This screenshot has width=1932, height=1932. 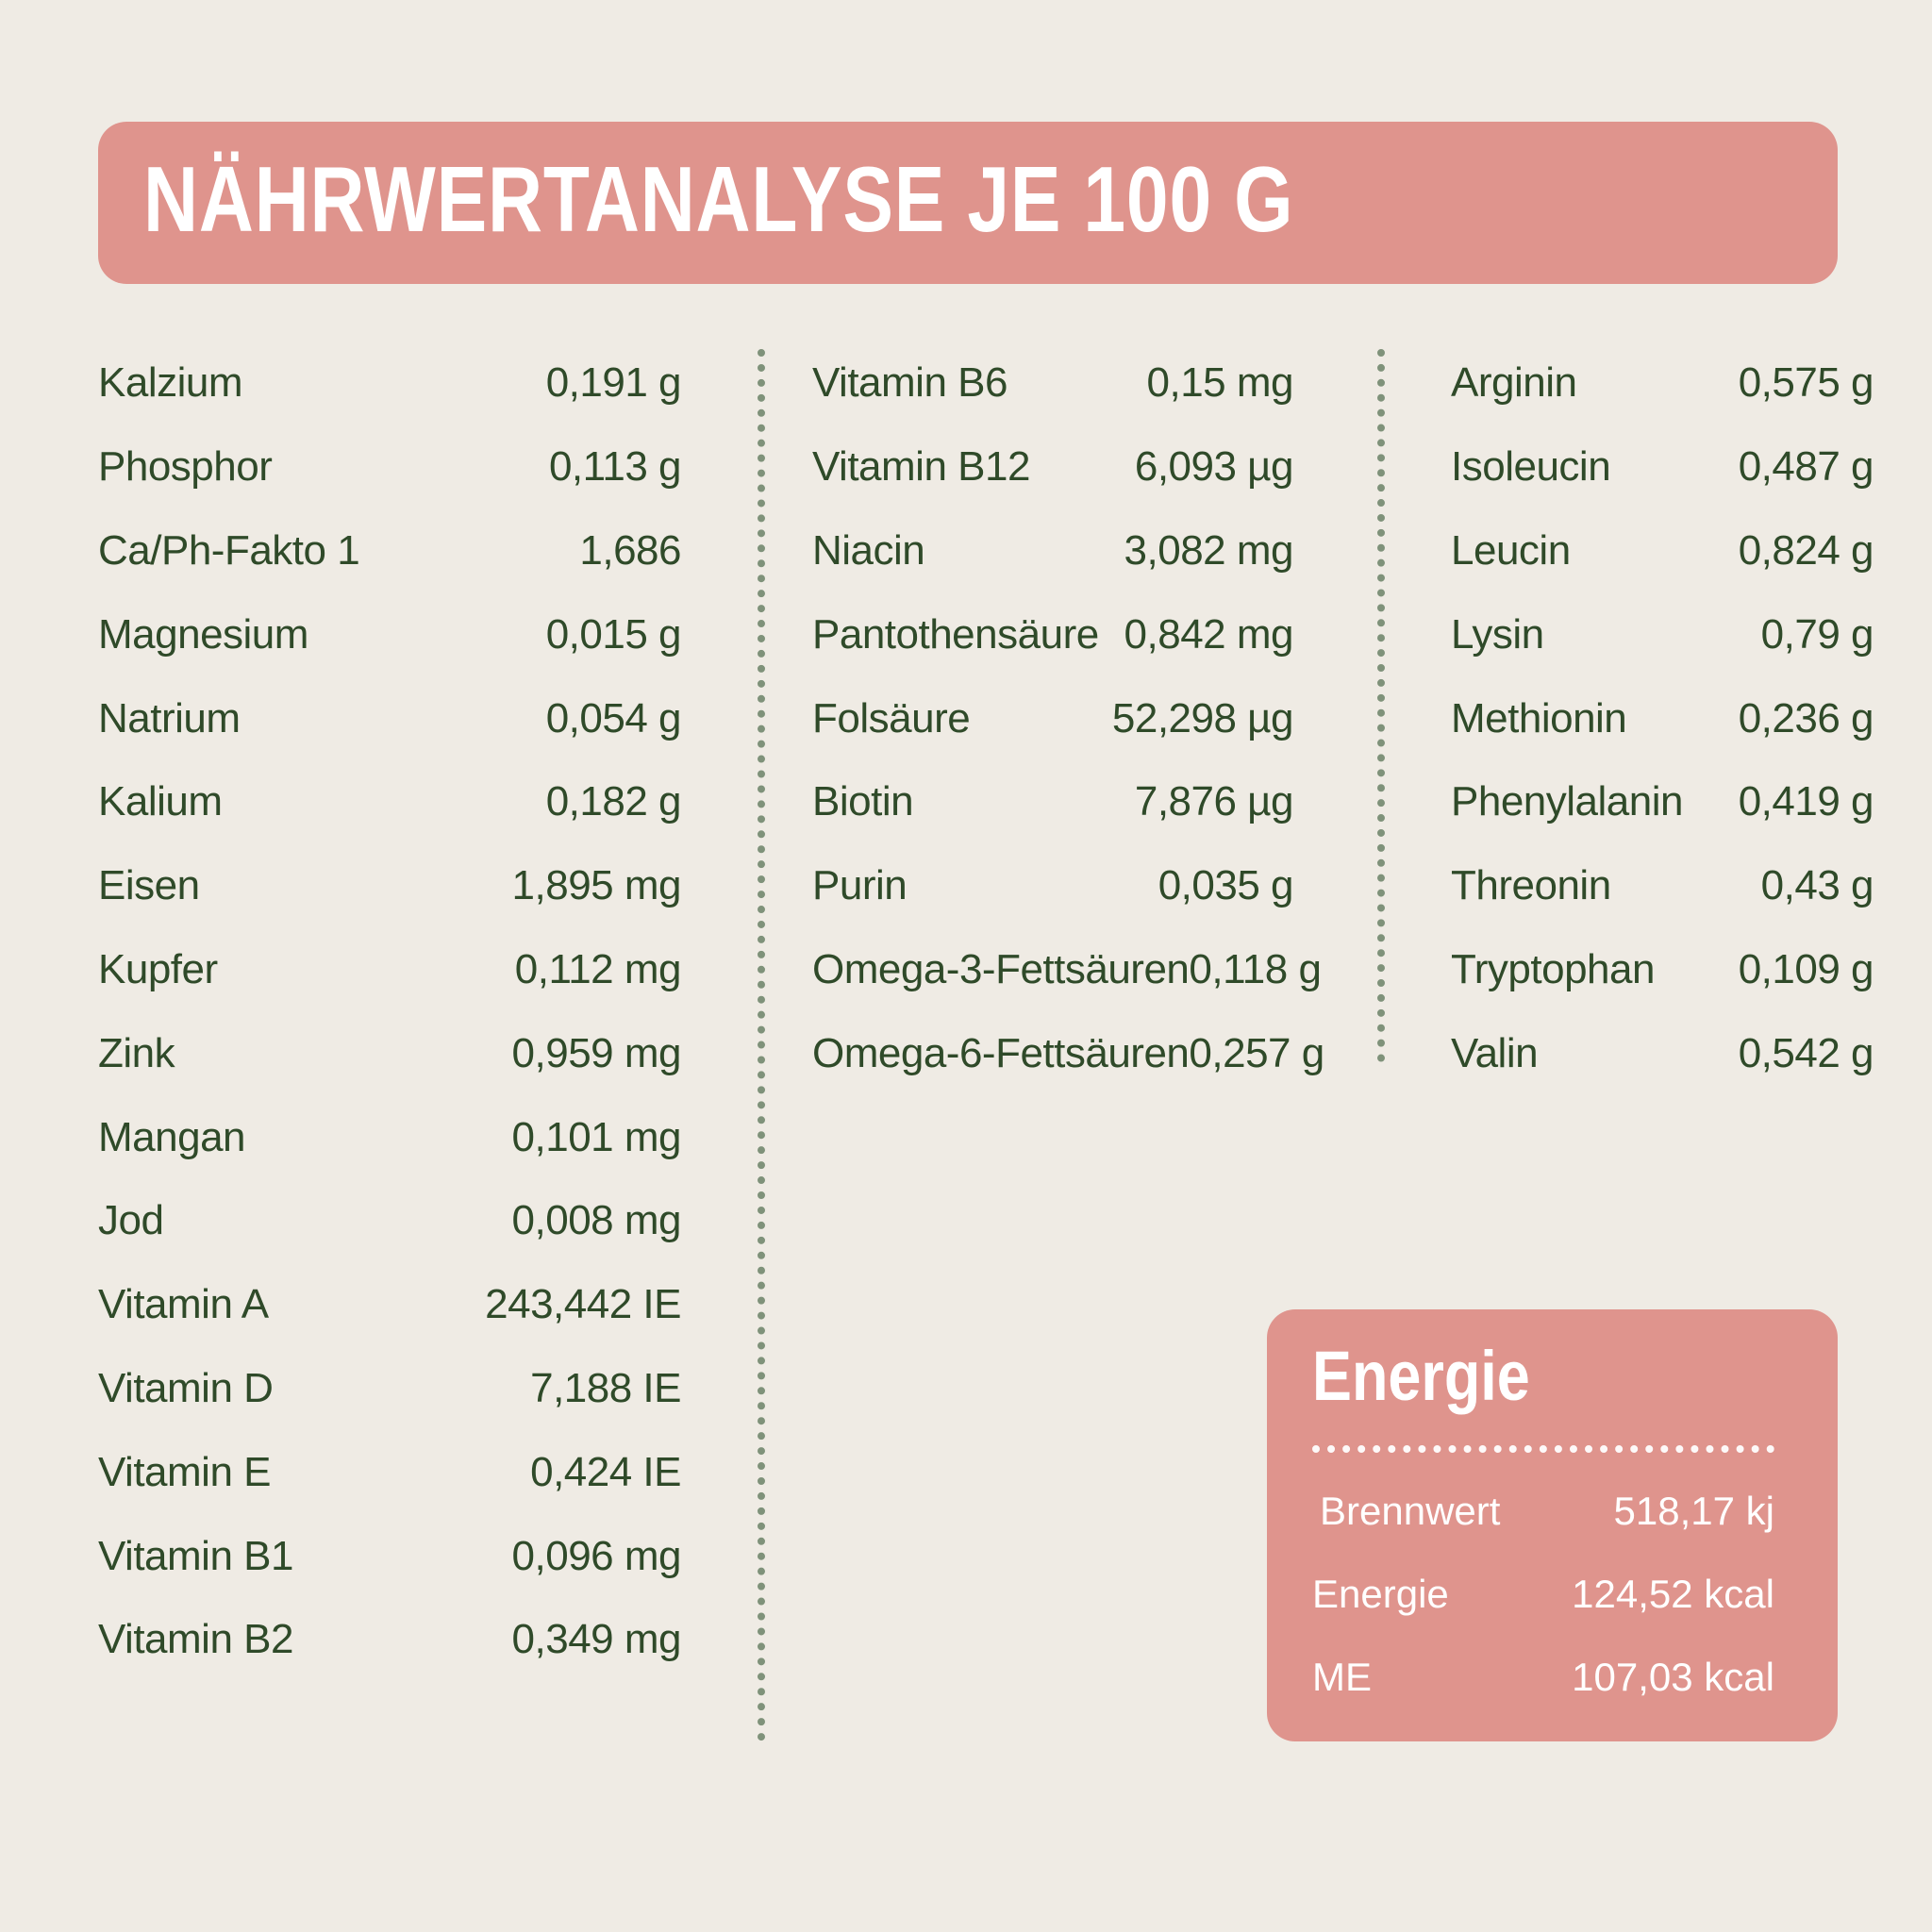 What do you see at coordinates (1806, 467) in the screenshot?
I see `nutrient-value: 0,487 g` at bounding box center [1806, 467].